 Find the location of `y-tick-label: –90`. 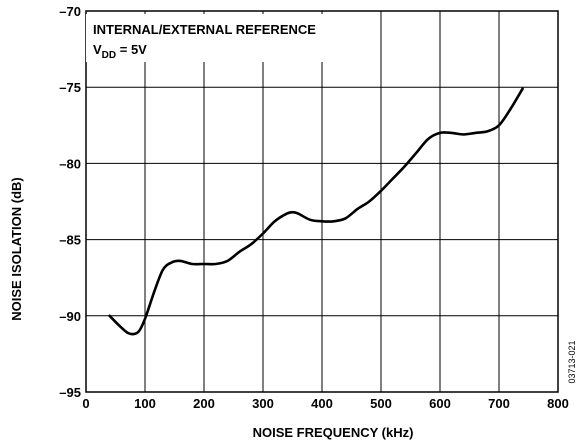

y-tick-label: –90 is located at coordinates (70, 316).